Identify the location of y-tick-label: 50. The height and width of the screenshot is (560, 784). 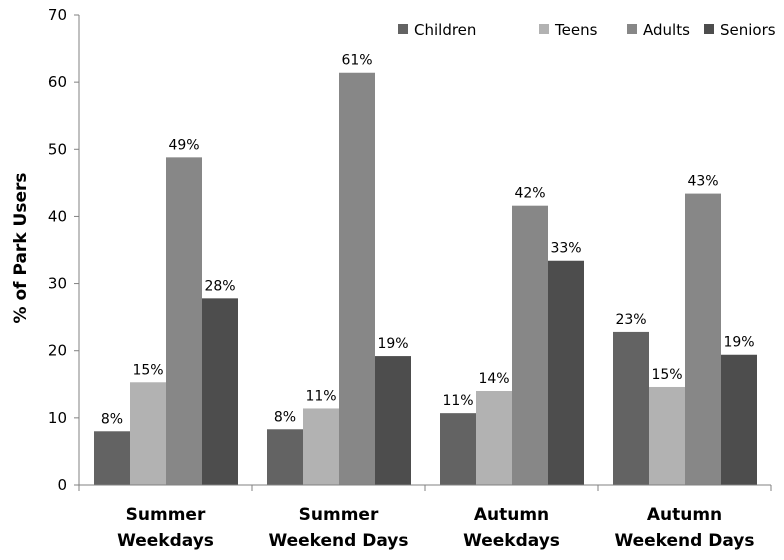
(57, 149).